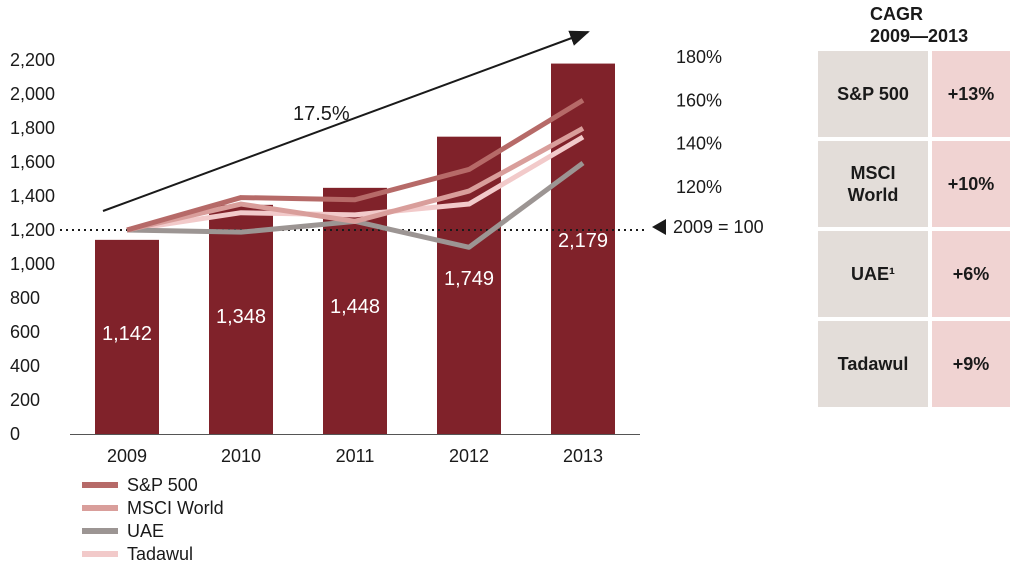 The image size is (1011, 570). What do you see at coordinates (25, 400) in the screenshot?
I see `y-tick-label: 200` at bounding box center [25, 400].